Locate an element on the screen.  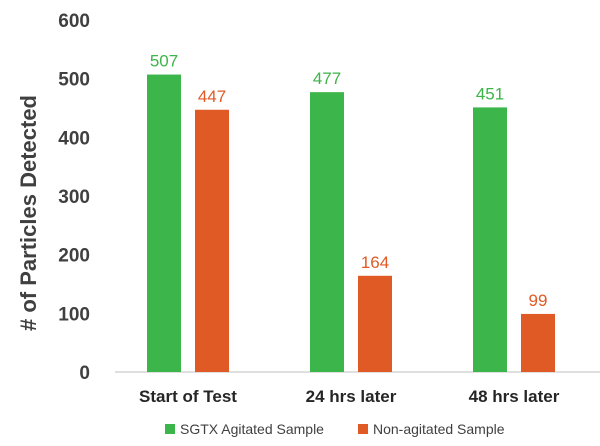
x-axis-categories: Start of Test 24 hrs later 48 hrs later is located at coordinates (349, 396).